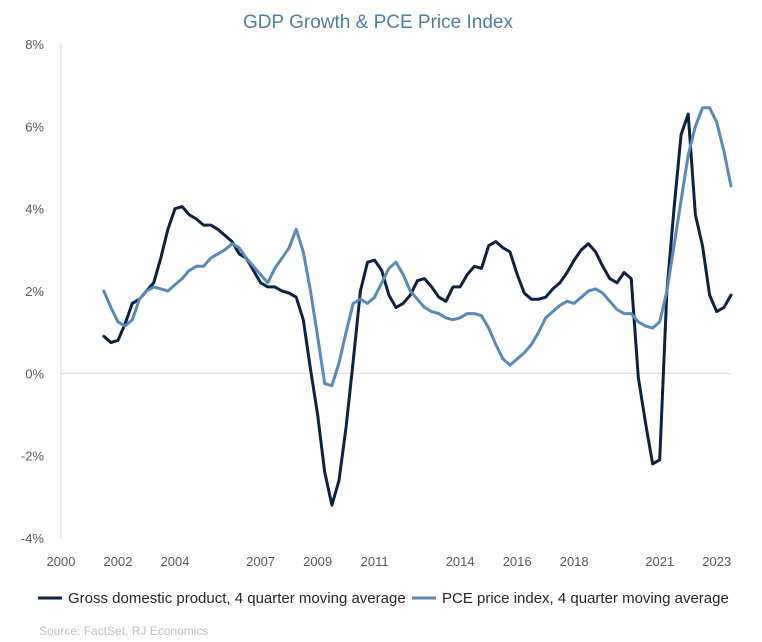 Image resolution: width=762 pixels, height=642 pixels. Describe the element at coordinates (460, 561) in the screenshot. I see `x-tick-label: 2014` at that location.